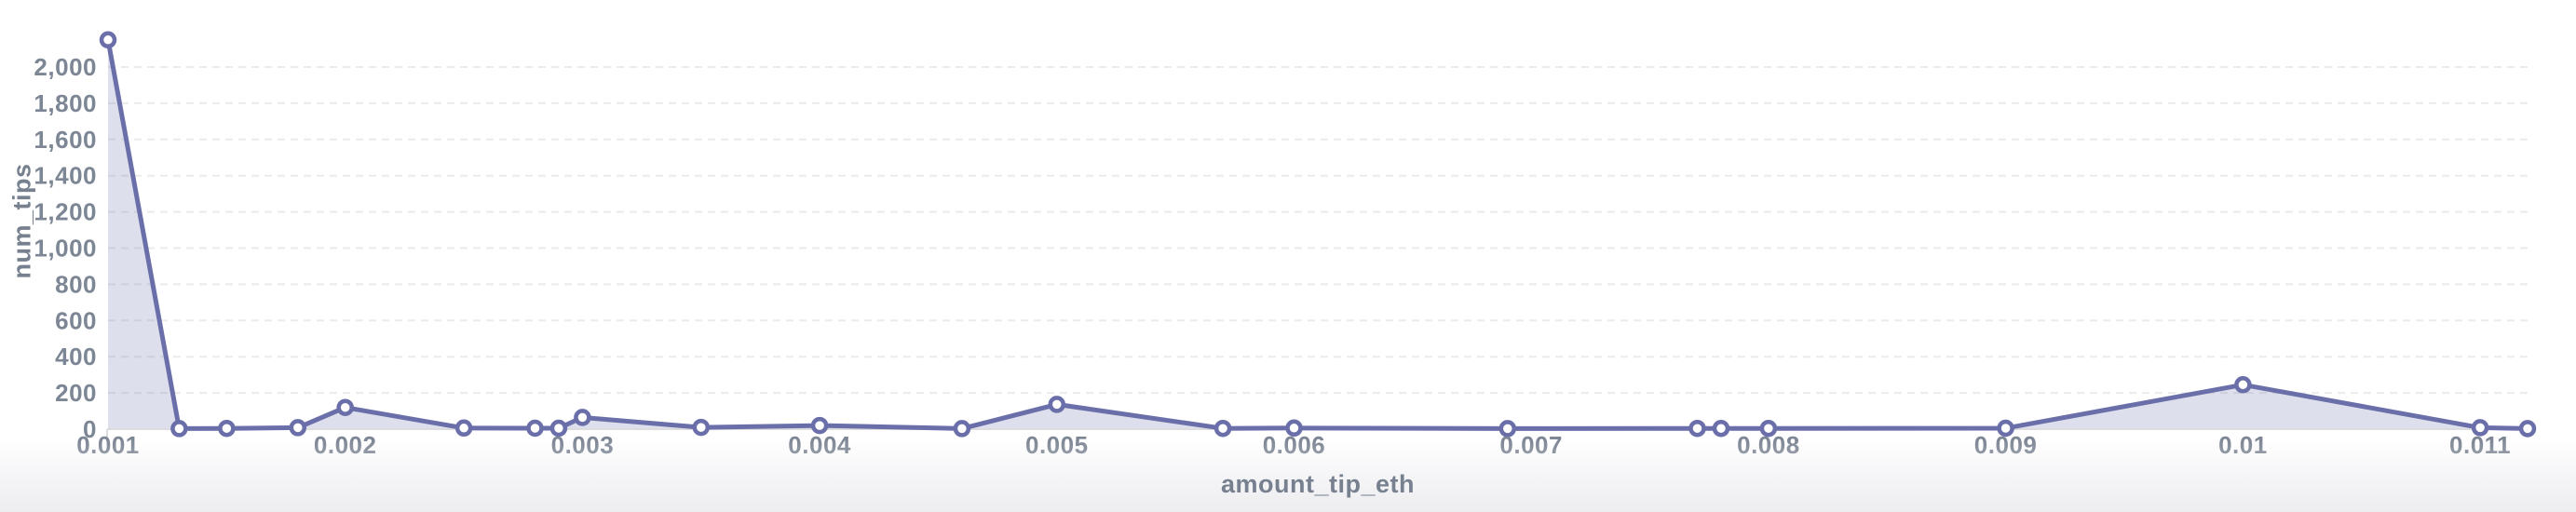  Describe the element at coordinates (21, 221) in the screenshot. I see `y-axis-title: num_tips` at that location.